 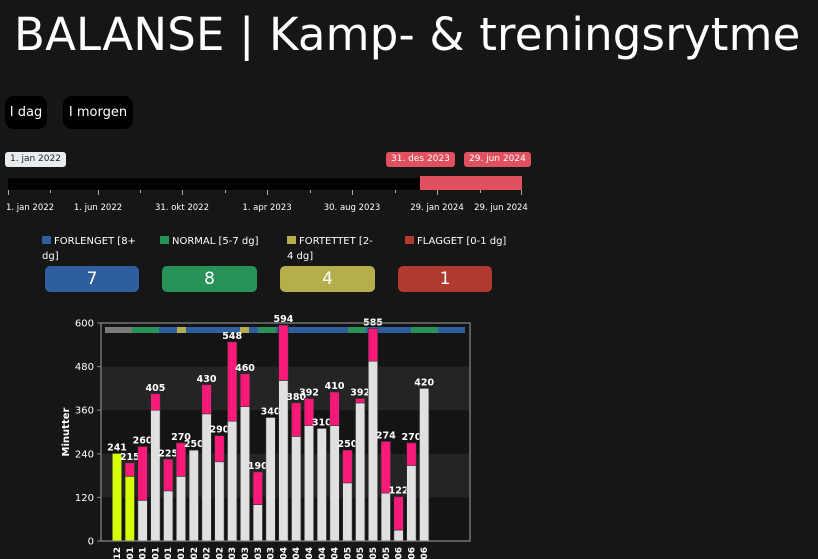 What do you see at coordinates (181, 437) in the screenshot?
I see `bar-value-label: 270` at bounding box center [181, 437].